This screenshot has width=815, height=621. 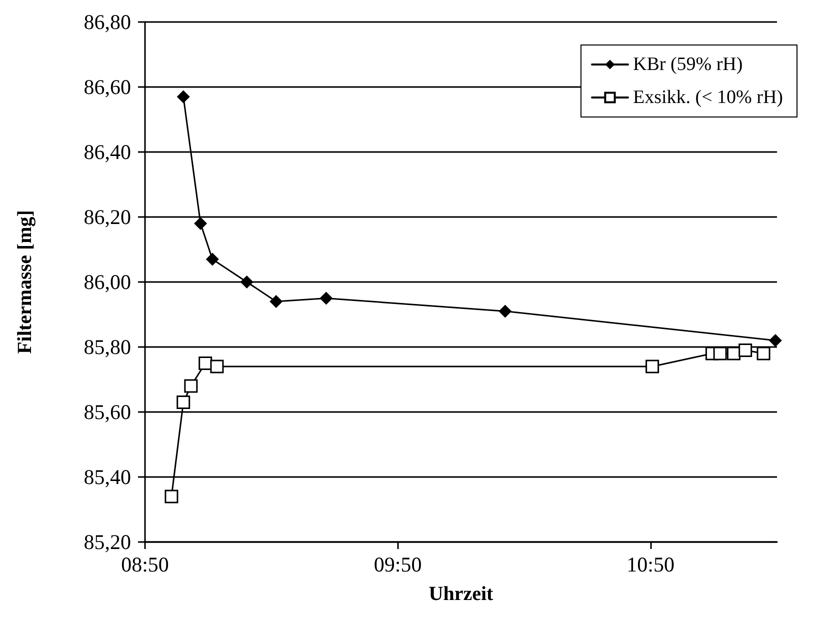 What do you see at coordinates (107, 477) in the screenshot?
I see `y-tick-label: 85,40` at bounding box center [107, 477].